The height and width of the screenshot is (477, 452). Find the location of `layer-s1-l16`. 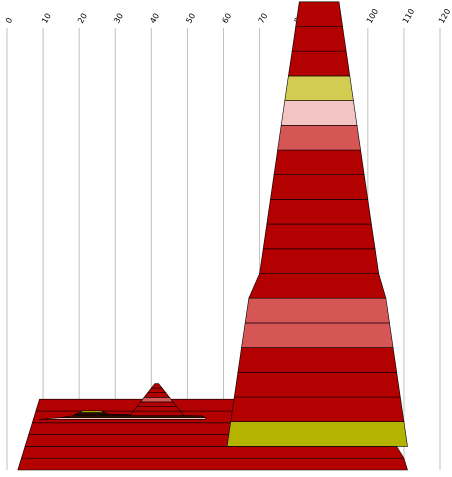

layer-s1-l16 is located at coordinates (319, 39).